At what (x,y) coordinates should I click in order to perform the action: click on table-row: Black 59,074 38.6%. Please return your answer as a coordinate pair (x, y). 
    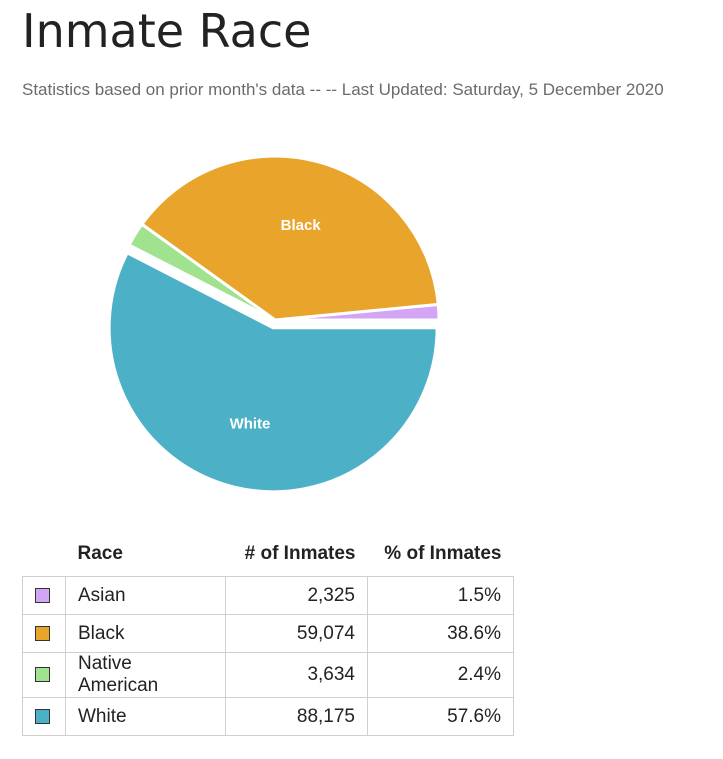
    Looking at the image, I should click on (268, 633).